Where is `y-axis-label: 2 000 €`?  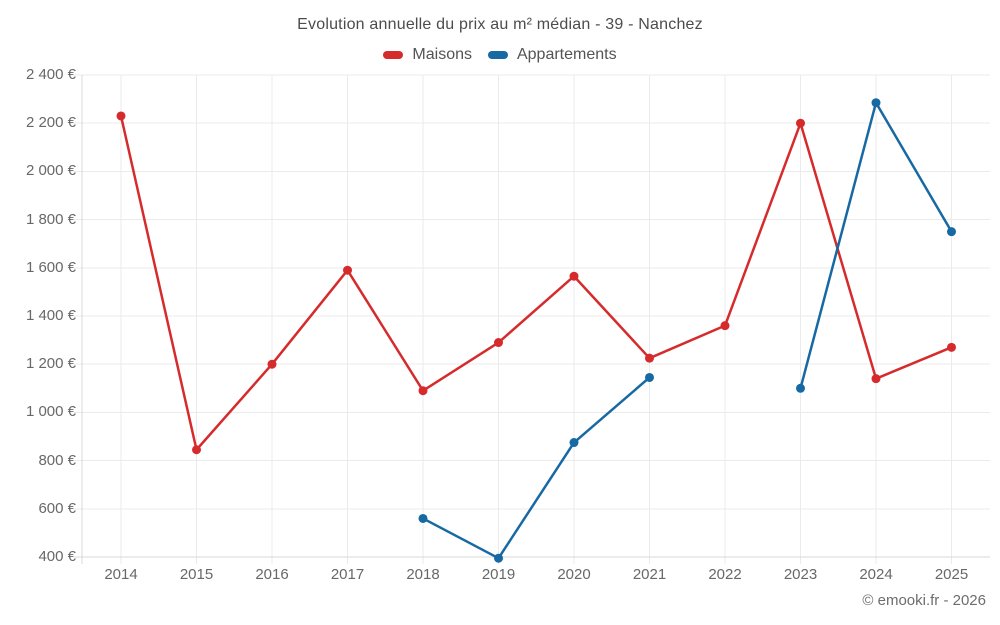
y-axis-label: 2 000 € is located at coordinates (50, 171).